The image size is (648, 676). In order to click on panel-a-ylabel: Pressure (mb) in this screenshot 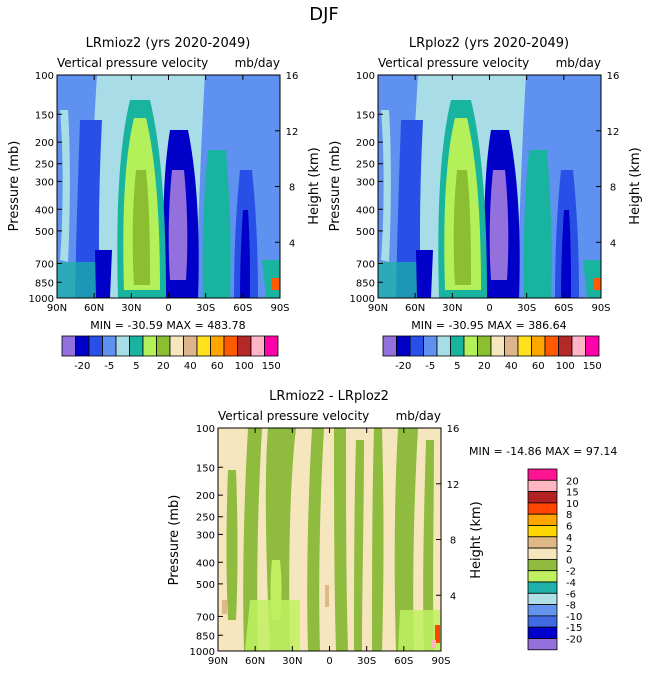, I will do `click(14, 186)`.